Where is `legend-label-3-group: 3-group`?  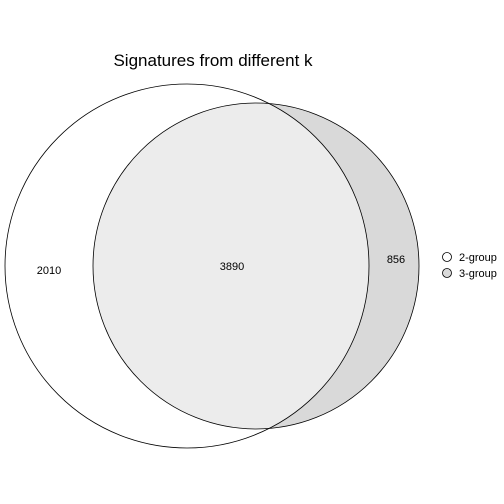 legend-label-3-group: 3-group is located at coordinates (478, 274).